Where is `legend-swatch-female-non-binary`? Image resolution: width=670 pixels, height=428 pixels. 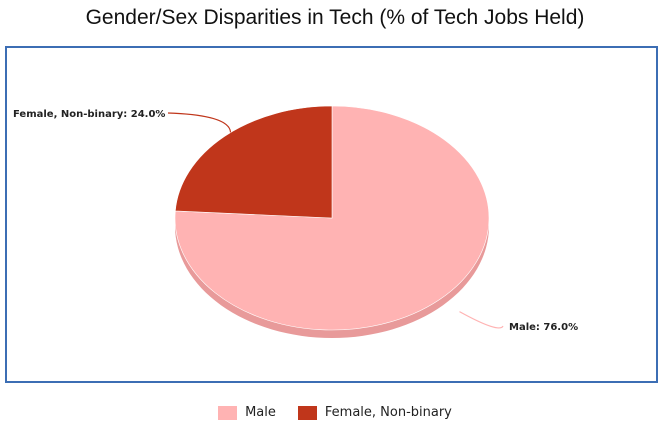
legend-swatch-female-non-binary is located at coordinates (307, 412).